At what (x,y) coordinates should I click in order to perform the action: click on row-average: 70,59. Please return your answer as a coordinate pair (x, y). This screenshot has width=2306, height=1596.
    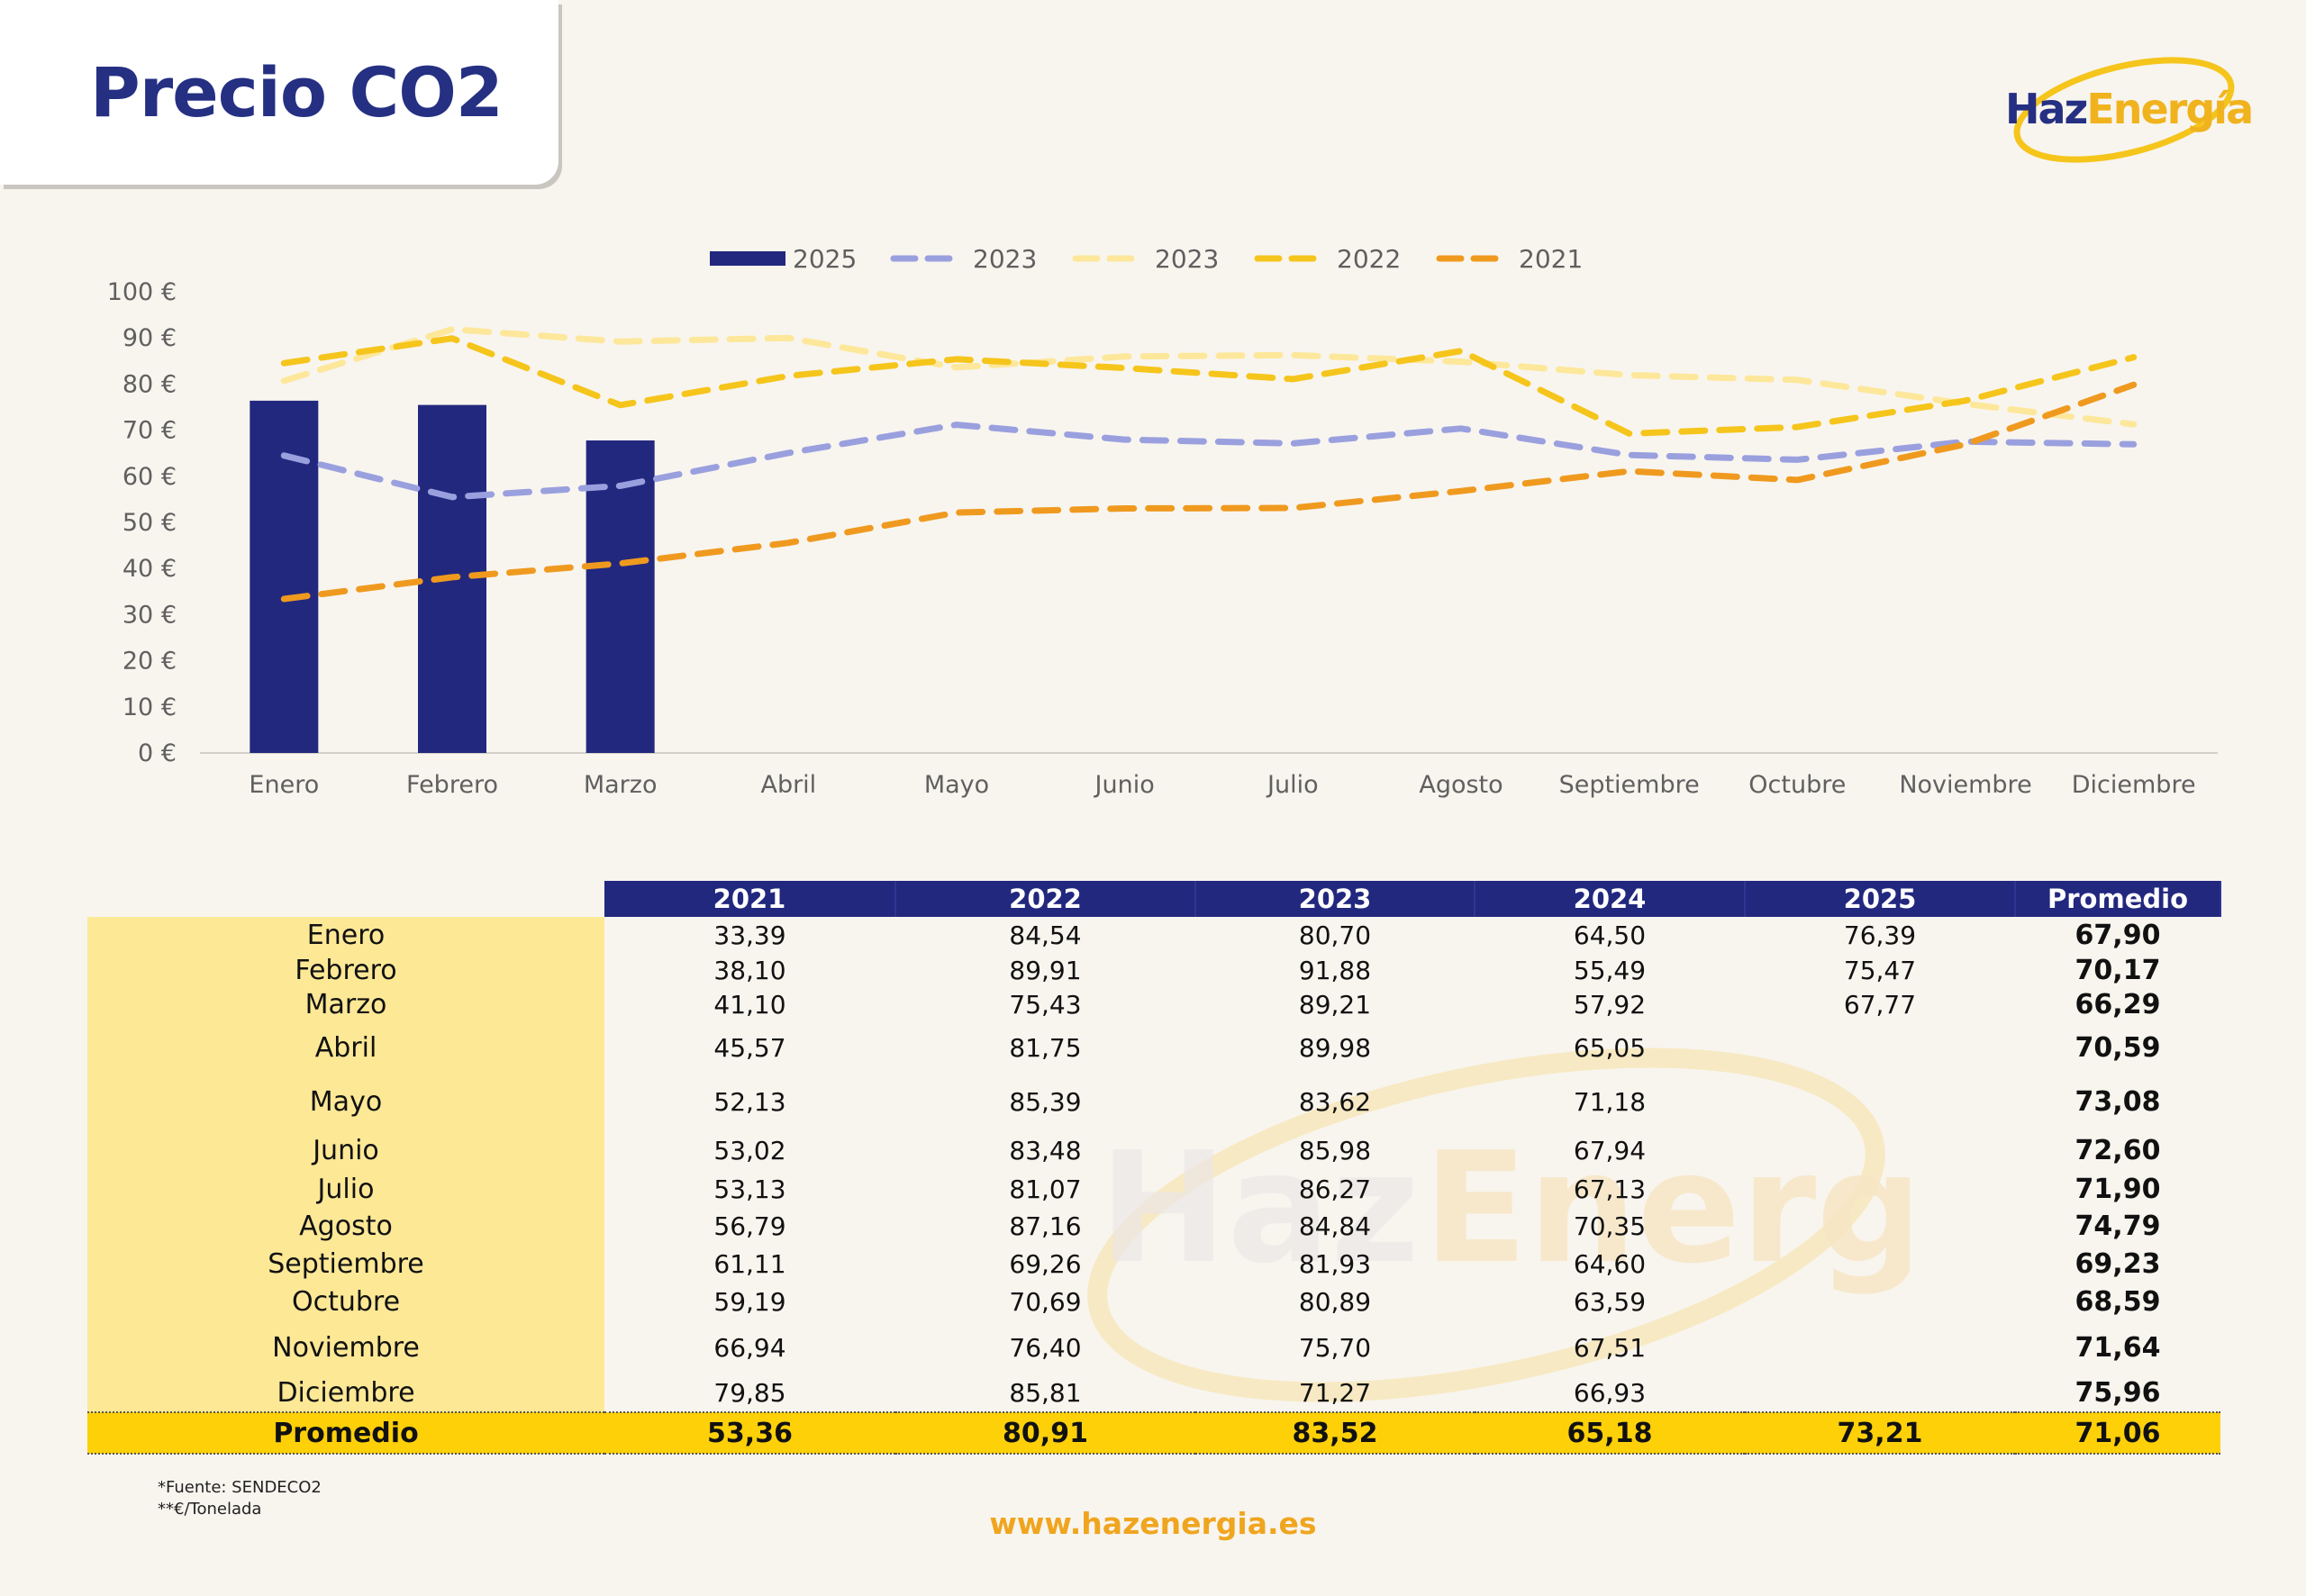
    Looking at the image, I should click on (2117, 1047).